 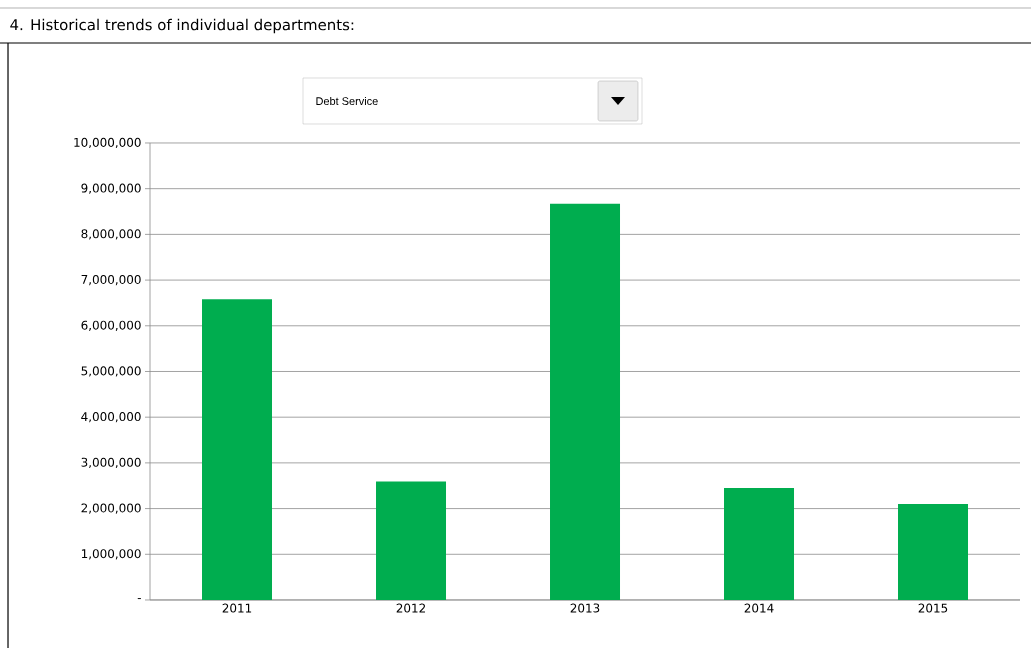 What do you see at coordinates (111, 508) in the screenshot?
I see `y-tick-label: 2,000,000` at bounding box center [111, 508].